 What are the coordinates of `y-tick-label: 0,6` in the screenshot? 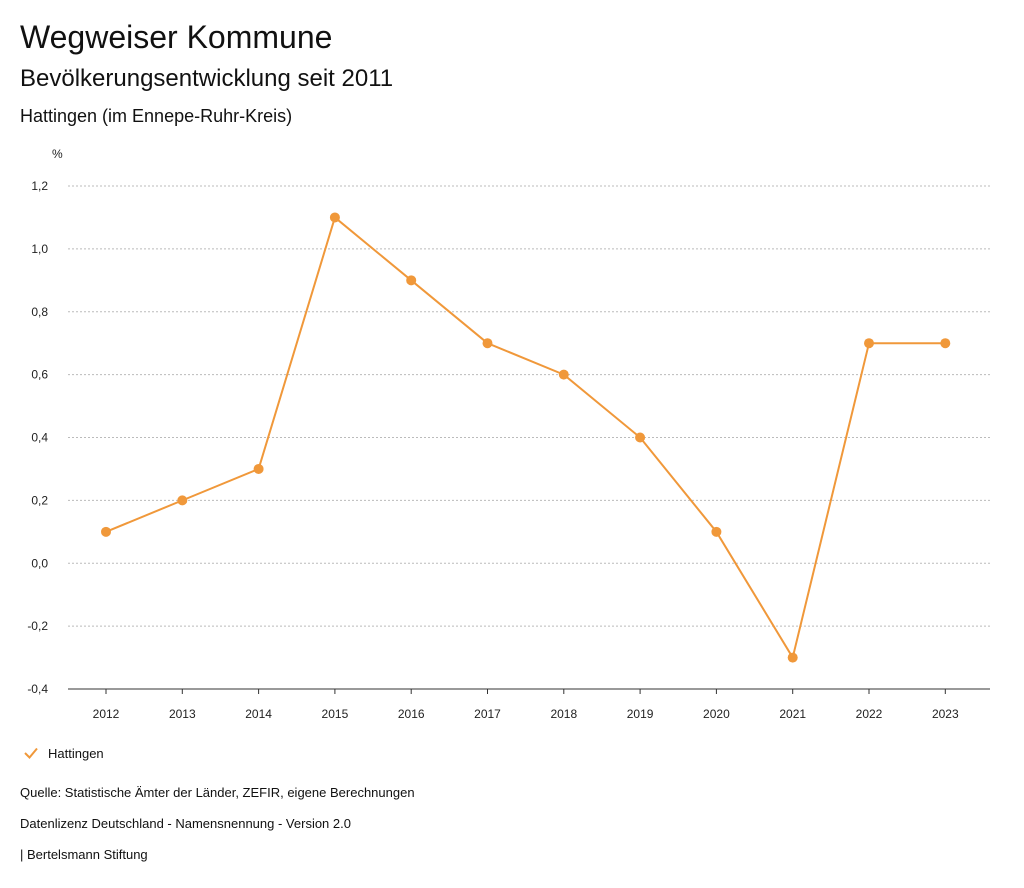 It's located at (39, 375).